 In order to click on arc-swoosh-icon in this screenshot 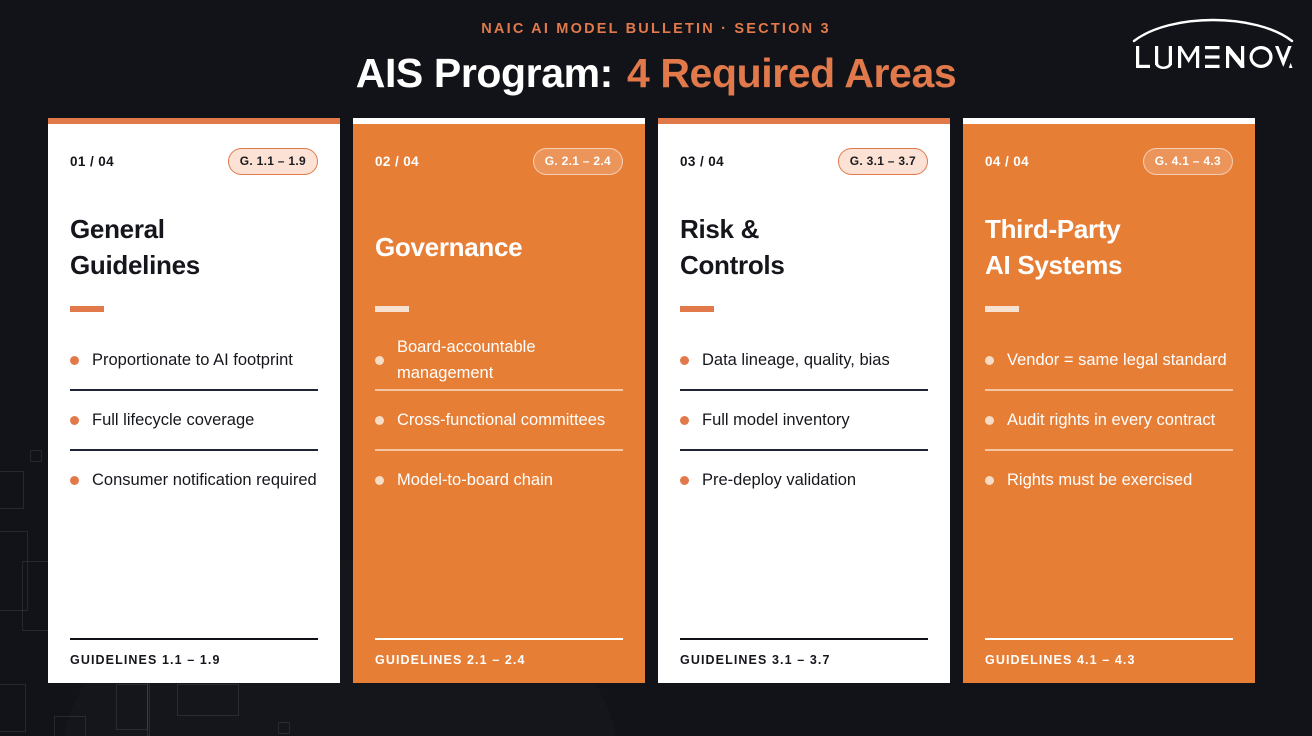, I will do `click(1213, 43)`.